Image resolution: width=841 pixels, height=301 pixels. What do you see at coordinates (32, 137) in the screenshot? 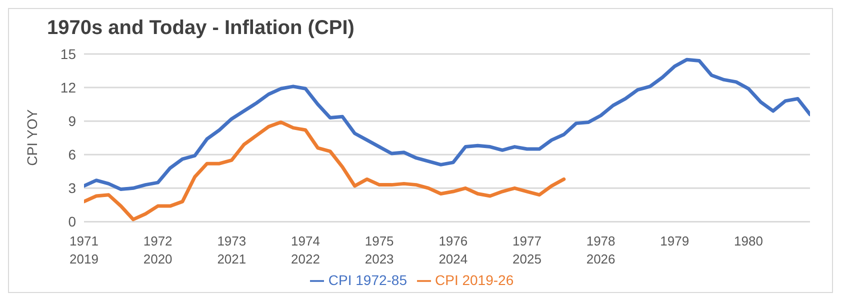
I see `y-axis-title: CPI YOY` at bounding box center [32, 137].